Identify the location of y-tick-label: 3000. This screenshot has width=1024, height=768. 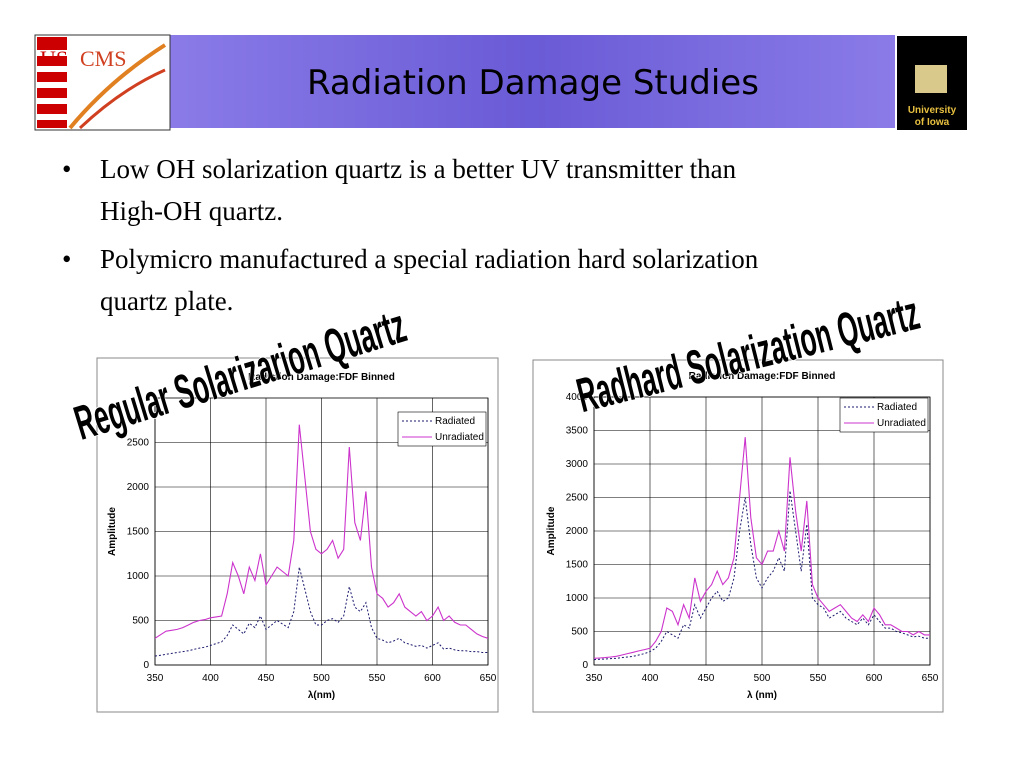
(577, 464).